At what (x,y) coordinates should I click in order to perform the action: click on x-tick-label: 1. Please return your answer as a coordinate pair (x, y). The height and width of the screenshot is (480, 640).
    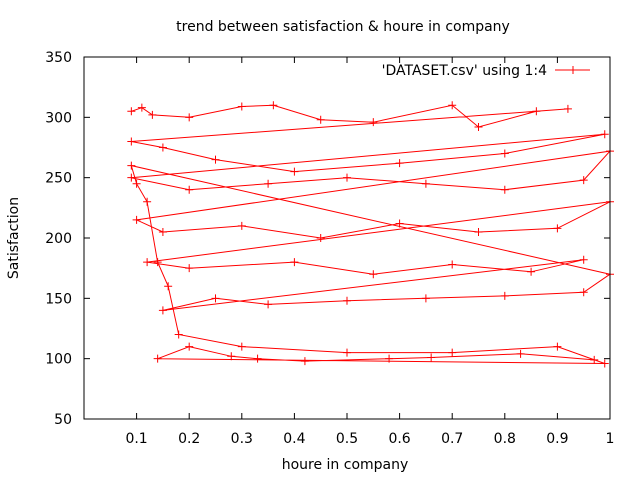
    Looking at the image, I should click on (610, 439).